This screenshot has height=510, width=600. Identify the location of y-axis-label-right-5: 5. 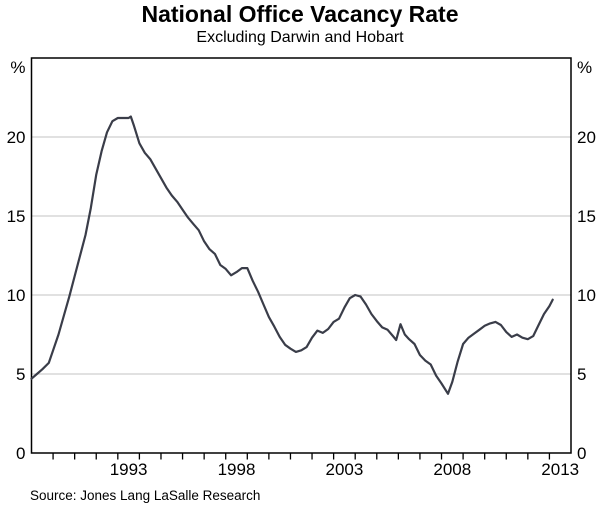
(581, 374).